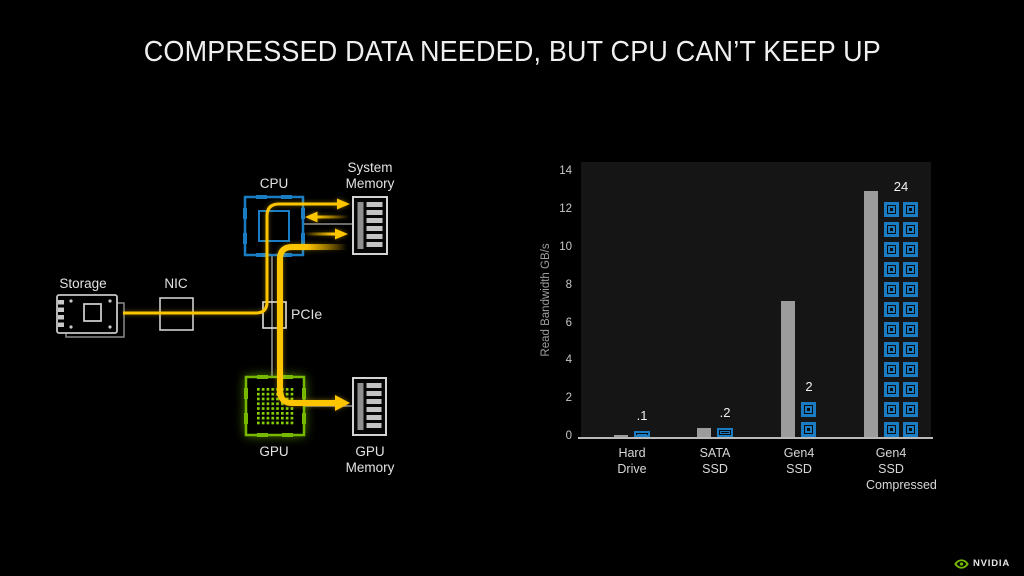  I want to click on y-tick-14: 14, so click(565, 171).